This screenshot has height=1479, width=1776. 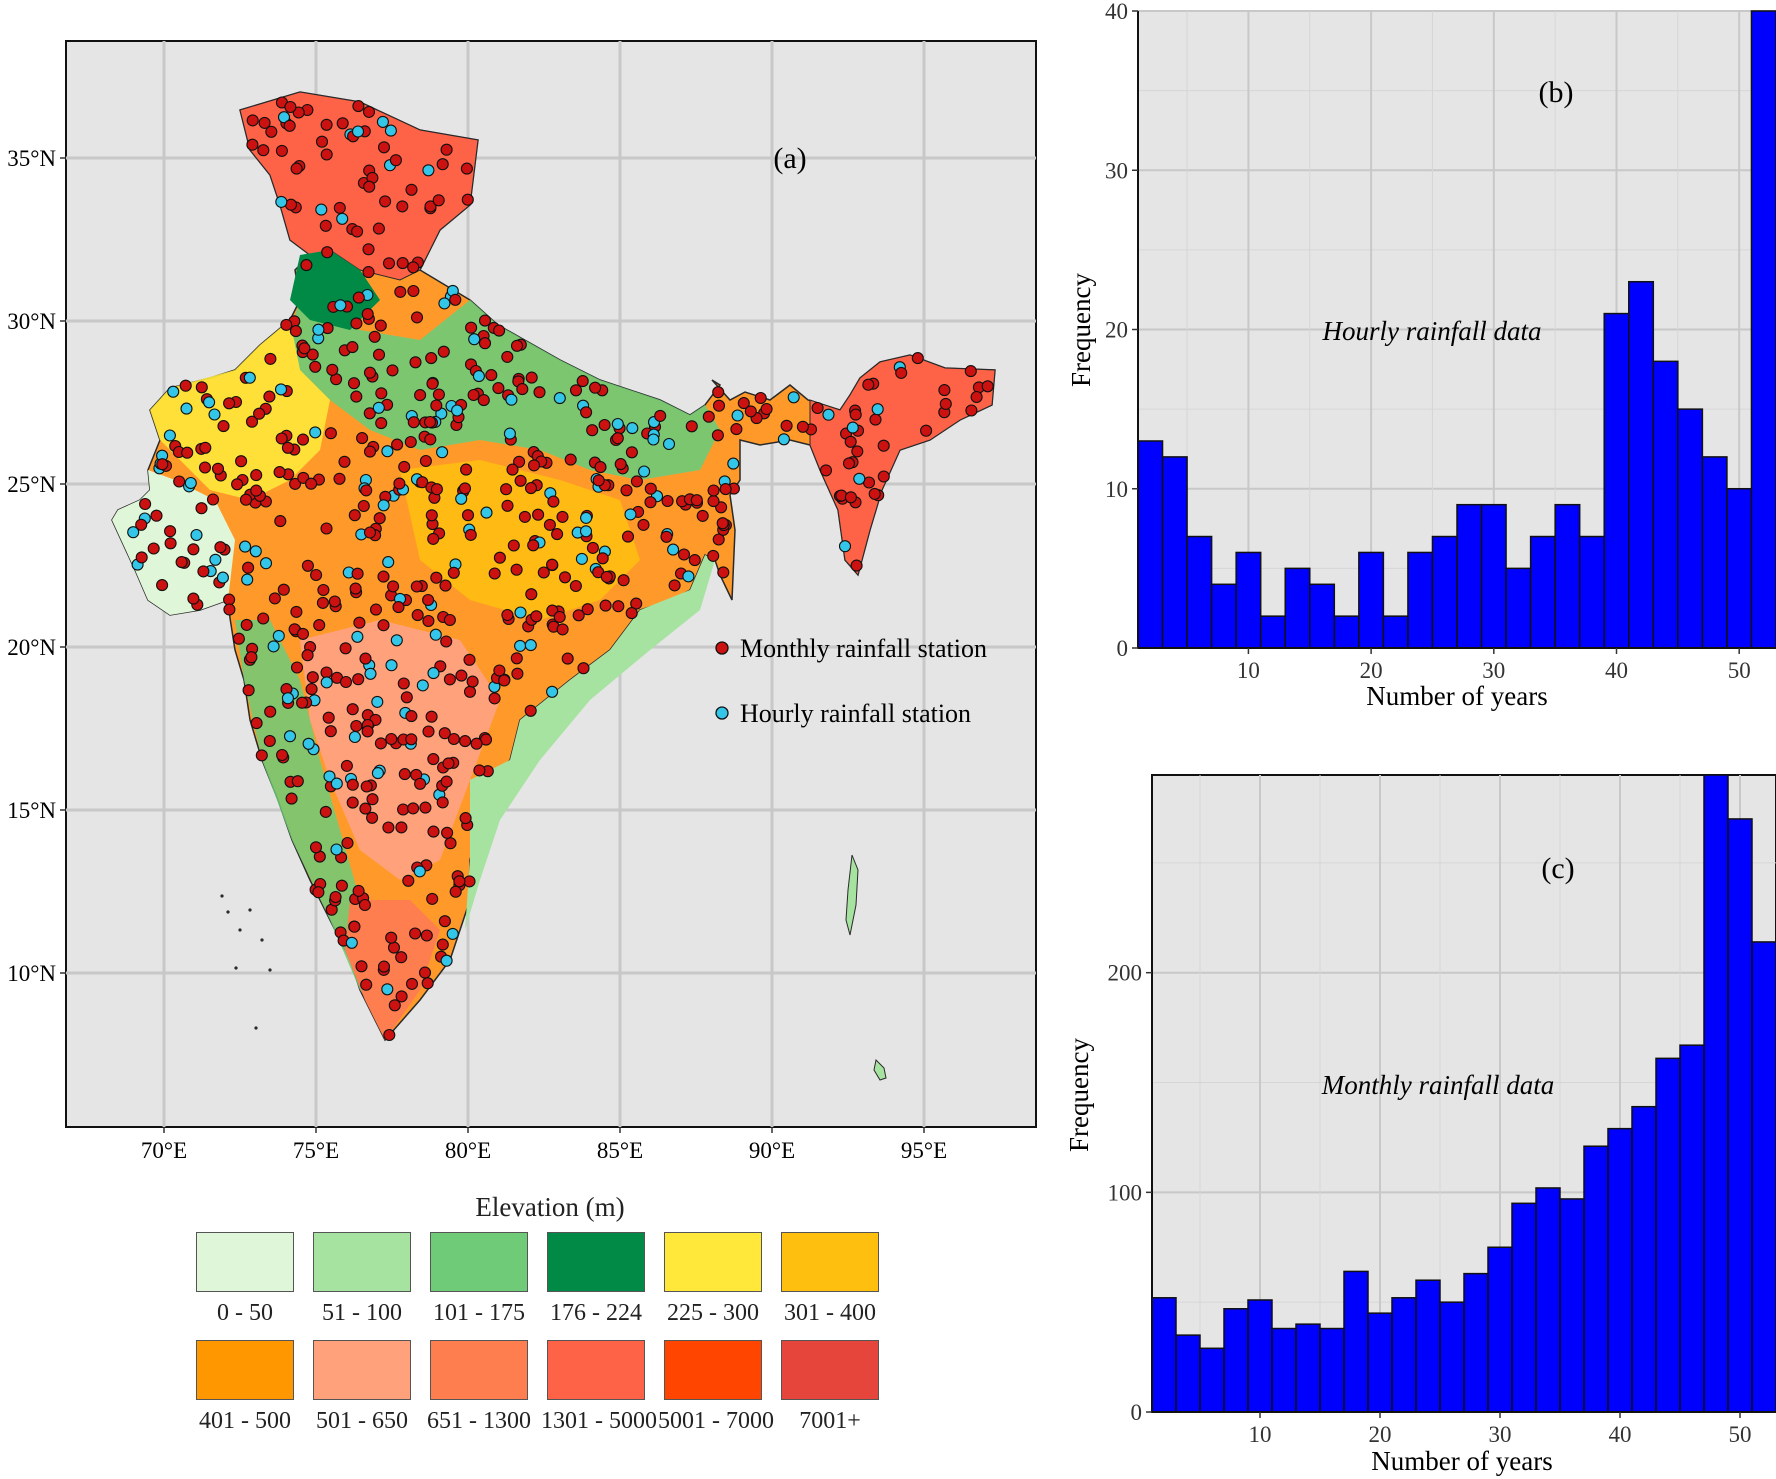 I want to click on map-panel-label: (a), so click(x=789, y=158).